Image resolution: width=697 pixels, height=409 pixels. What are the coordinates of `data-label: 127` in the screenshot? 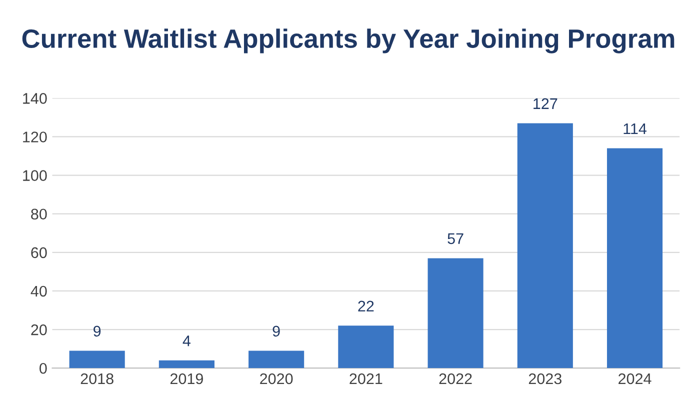 It's located at (546, 103).